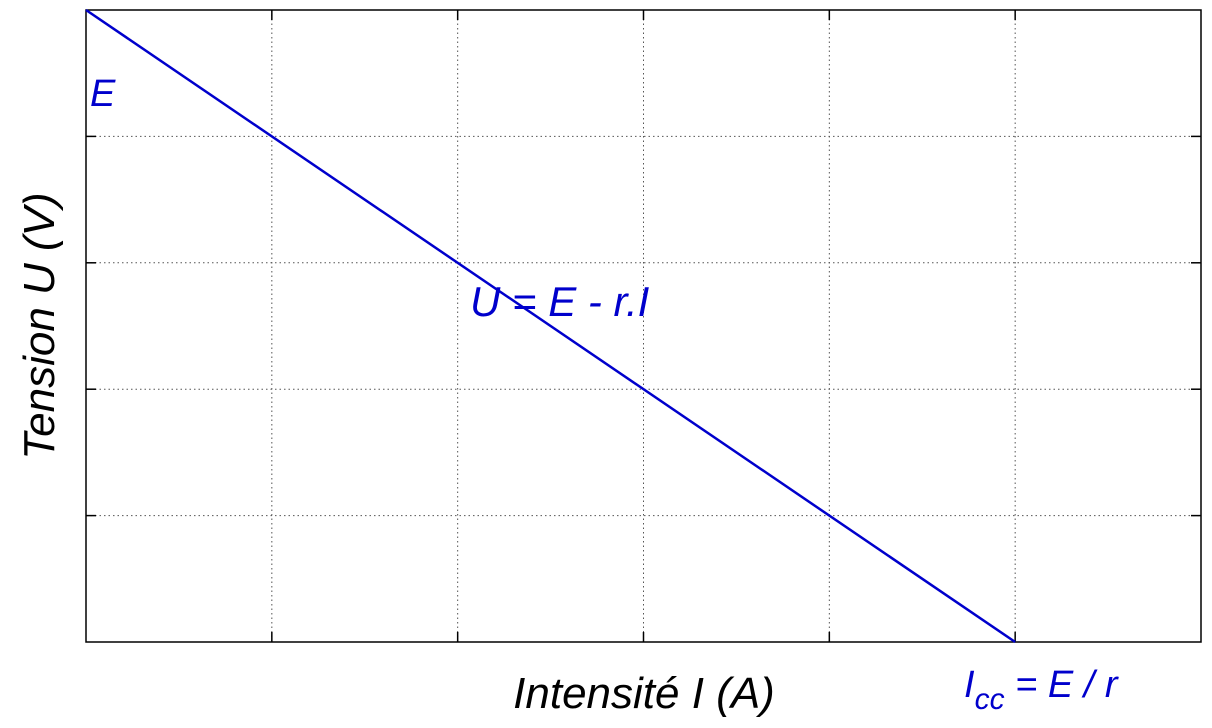 The height and width of the screenshot is (728, 1212). Describe the element at coordinates (560, 301) in the screenshot. I see `equation-annotation: U = E - r.I` at that location.